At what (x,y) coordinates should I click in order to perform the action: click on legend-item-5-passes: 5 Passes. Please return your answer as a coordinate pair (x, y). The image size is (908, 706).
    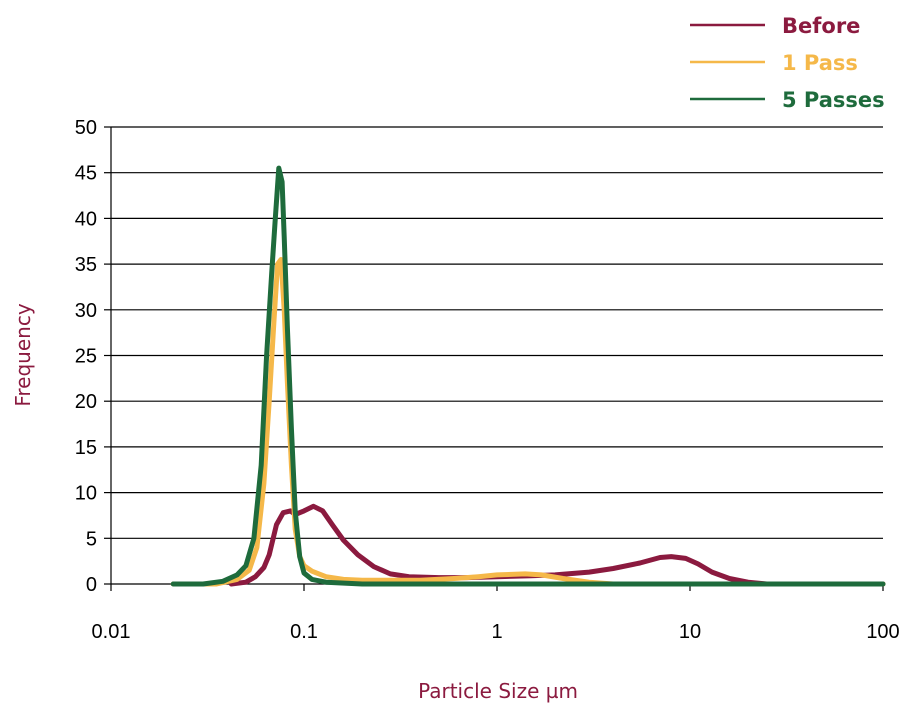
    Looking at the image, I should click on (787, 100).